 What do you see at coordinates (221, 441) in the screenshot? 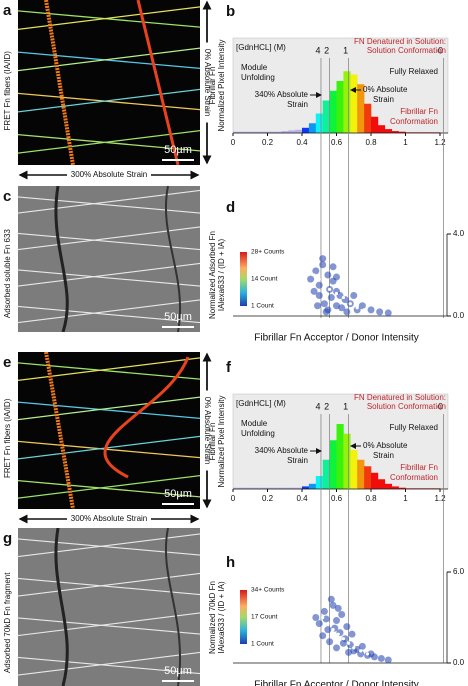
I see `y-label: Normalized Pixel Intensity` at bounding box center [221, 441].